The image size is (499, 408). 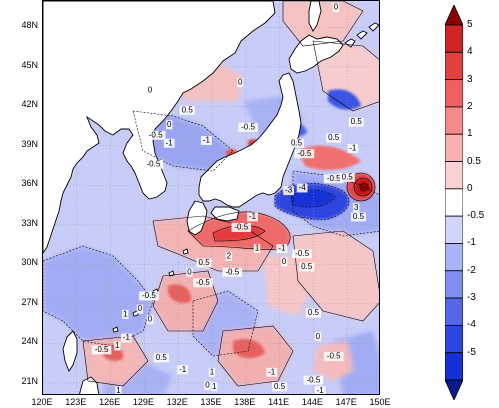 I want to click on colorbar-level-label: 0, so click(x=470, y=188).